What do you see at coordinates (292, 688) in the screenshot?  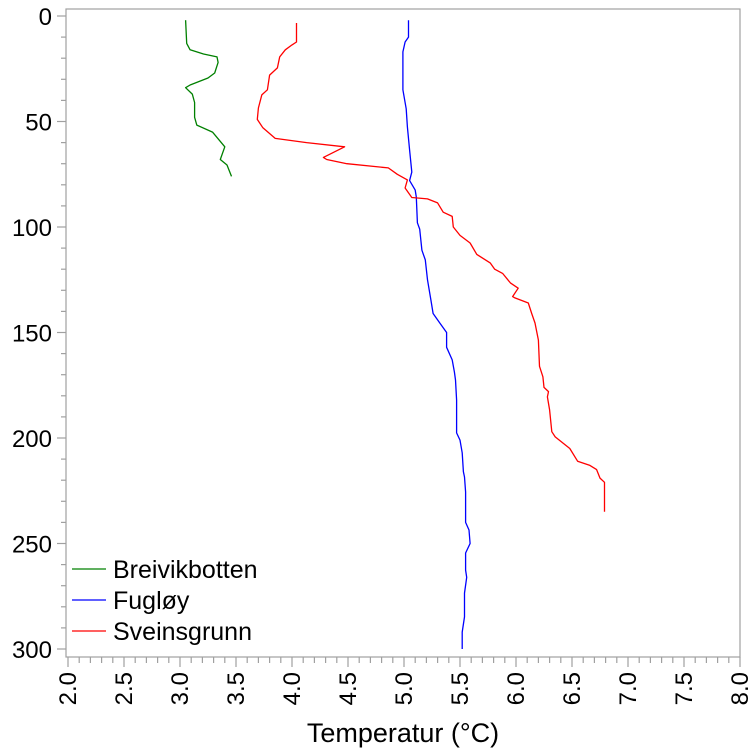 I see `x-tick-label: 4.0` at bounding box center [292, 688].